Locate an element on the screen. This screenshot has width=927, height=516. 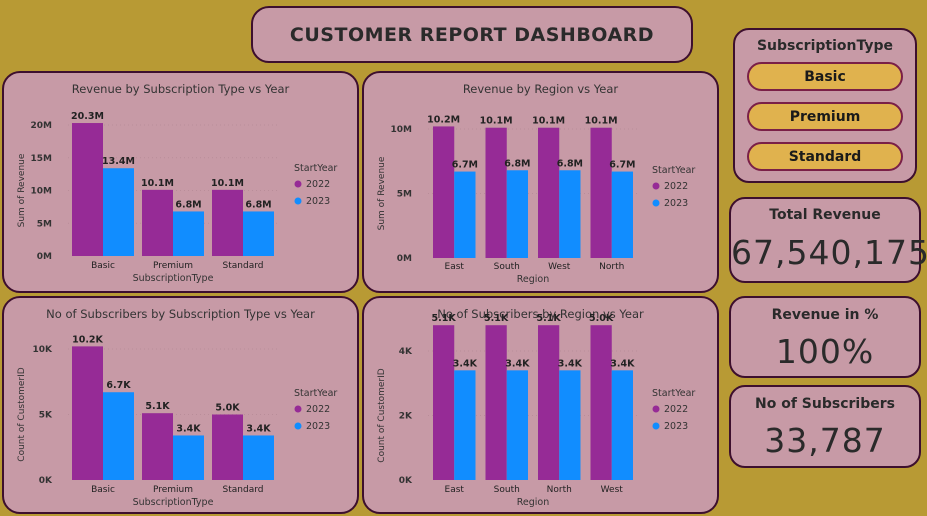
bar-2022-west is located at coordinates (601, 402).